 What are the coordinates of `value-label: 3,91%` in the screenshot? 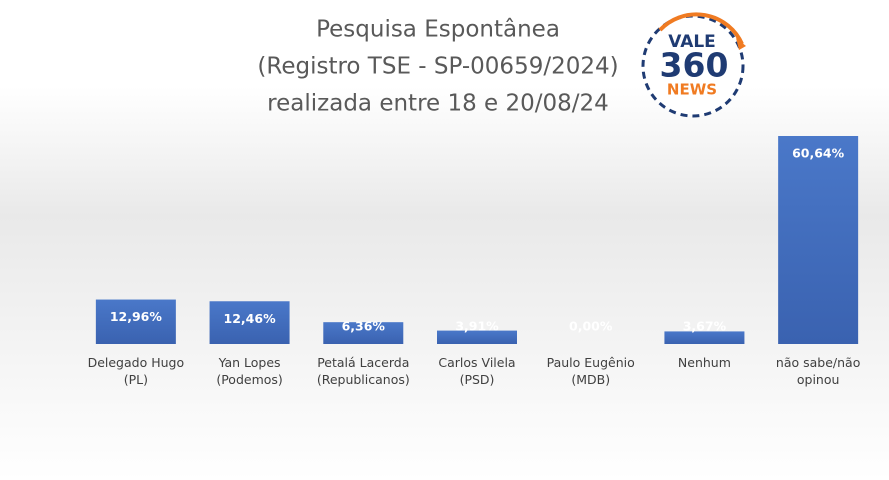 It's located at (477, 326).